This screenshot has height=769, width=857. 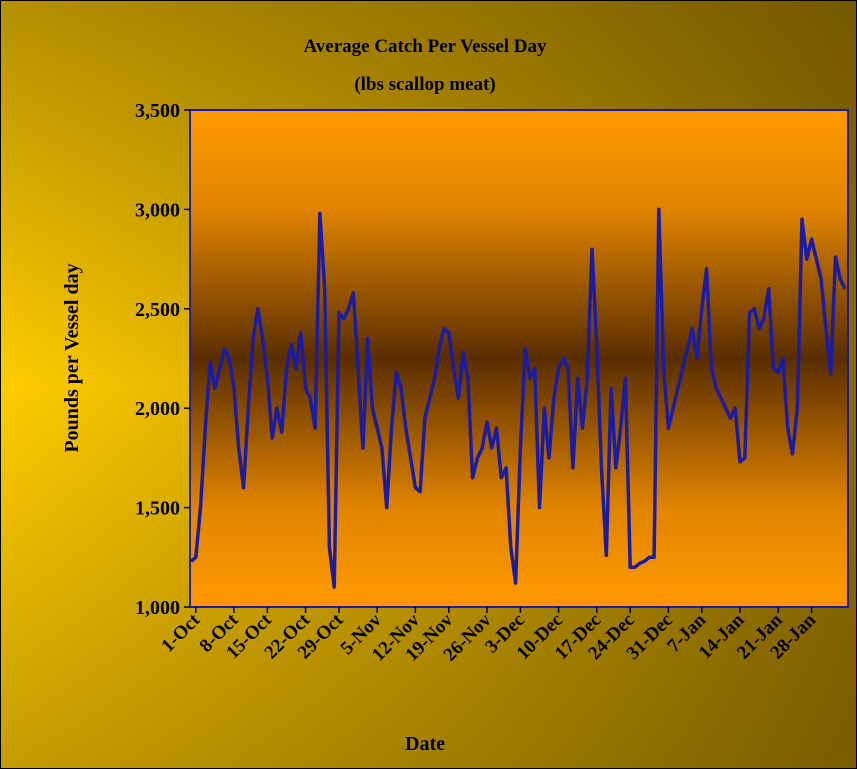 What do you see at coordinates (157, 111) in the screenshot?
I see `y-tick-label: 3,500` at bounding box center [157, 111].